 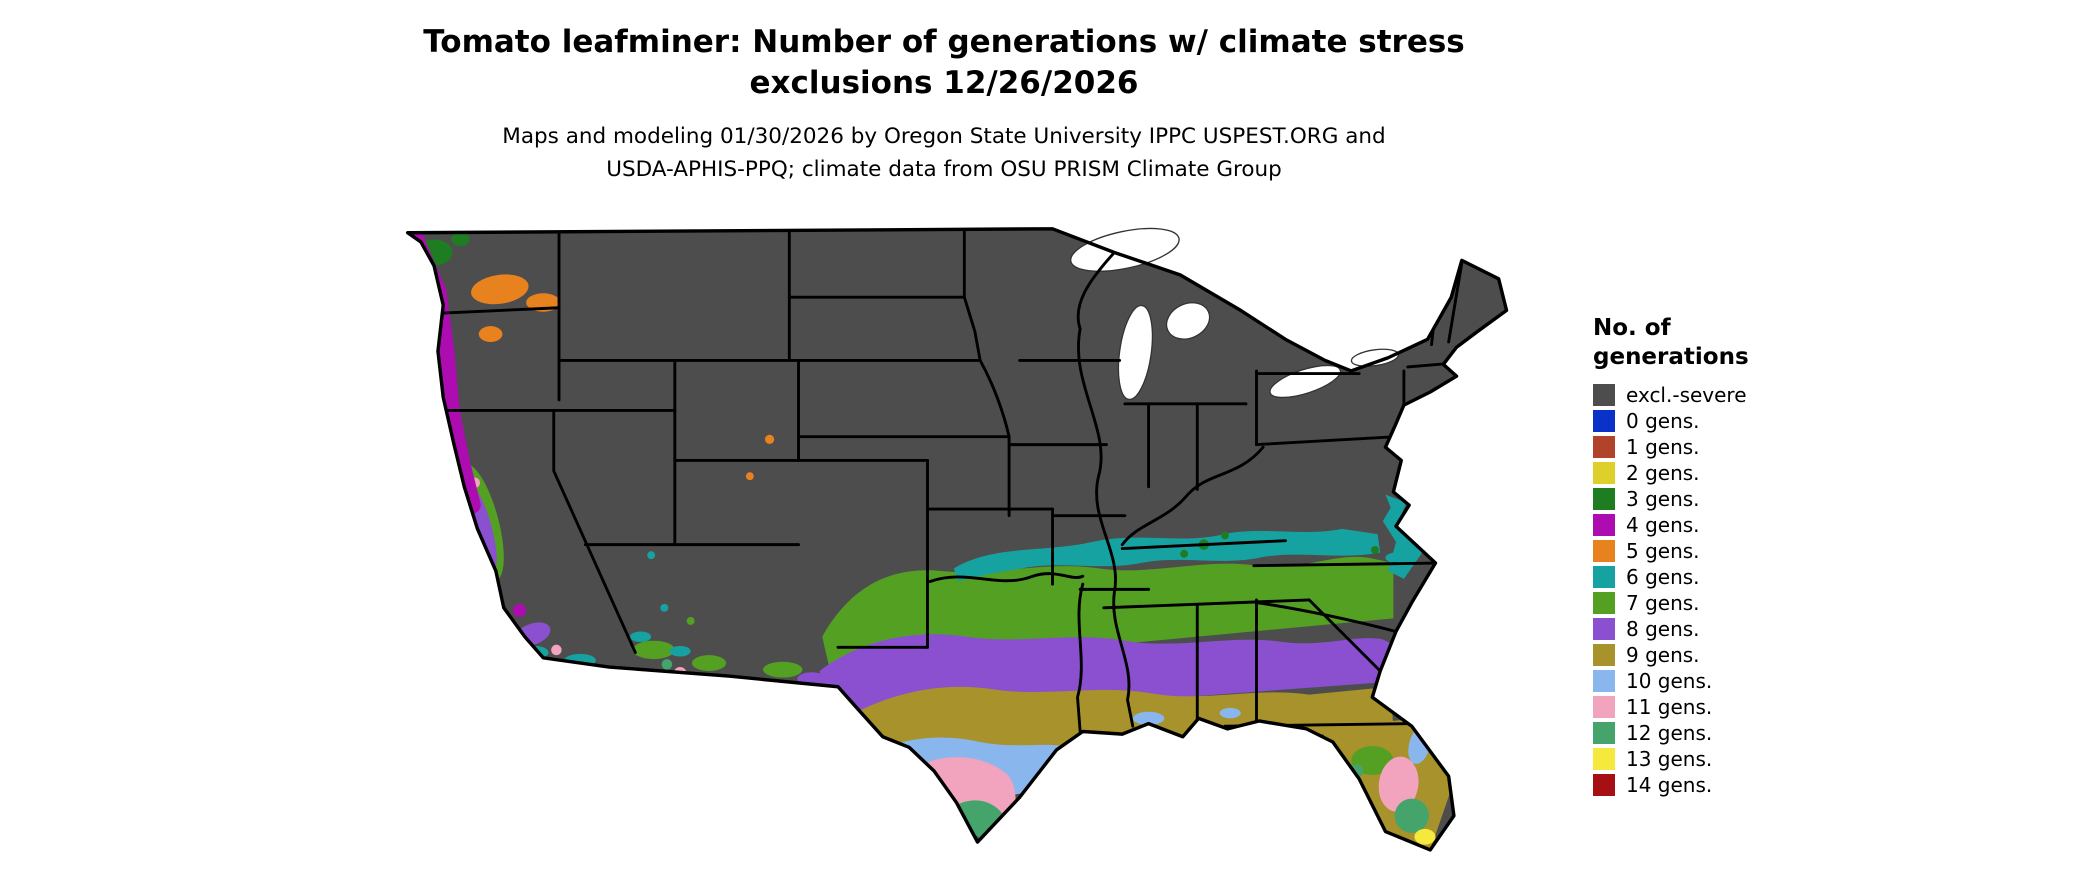 I want to click on legend-label: excl.-severe, so click(x=1686, y=395).